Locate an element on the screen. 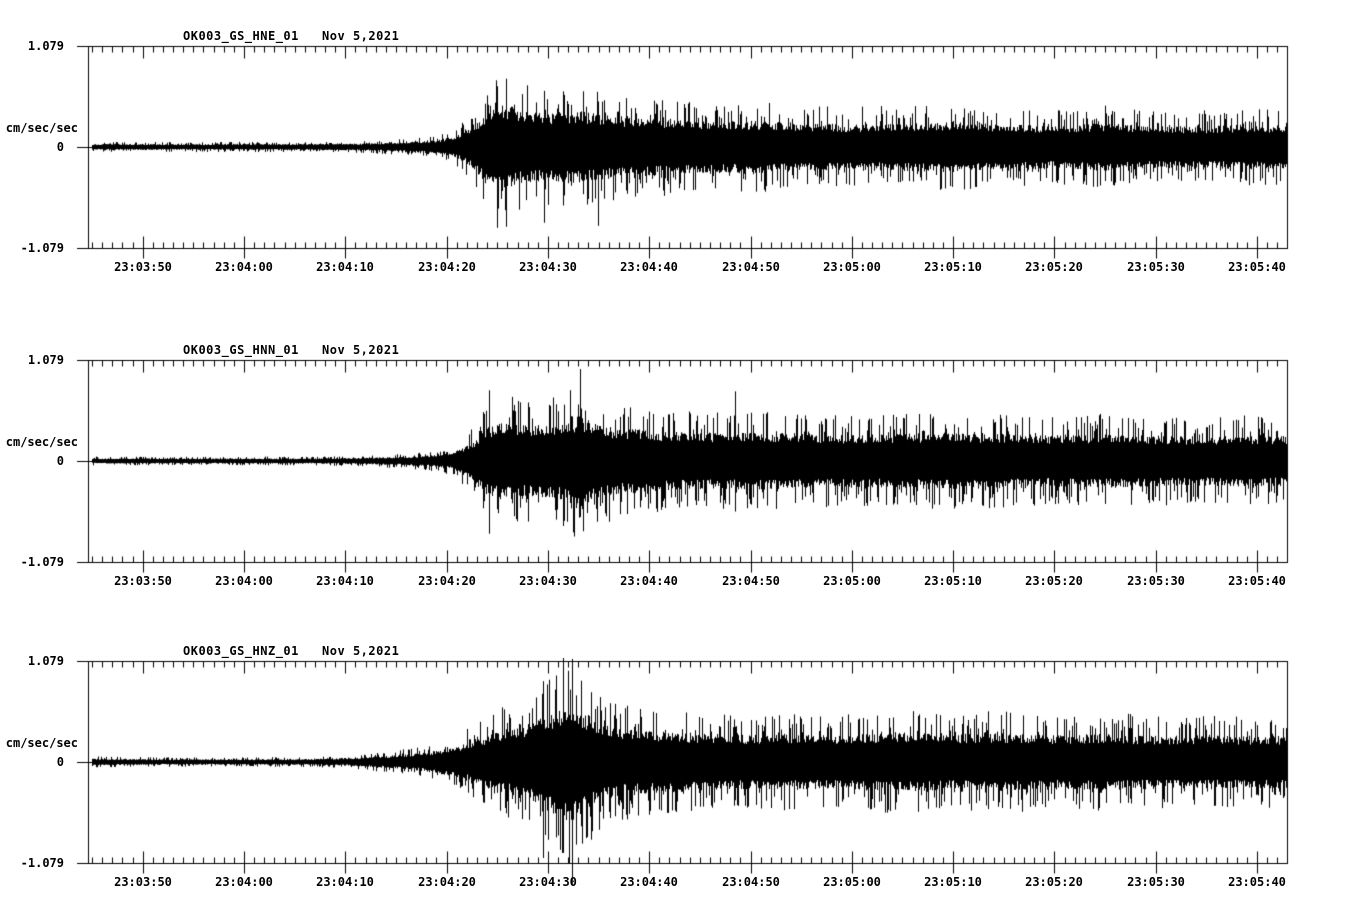 This screenshot has height=924, width=1358. plot-title: OK003_GS_HNZ_01 Nov 5,2021 is located at coordinates (291, 651).